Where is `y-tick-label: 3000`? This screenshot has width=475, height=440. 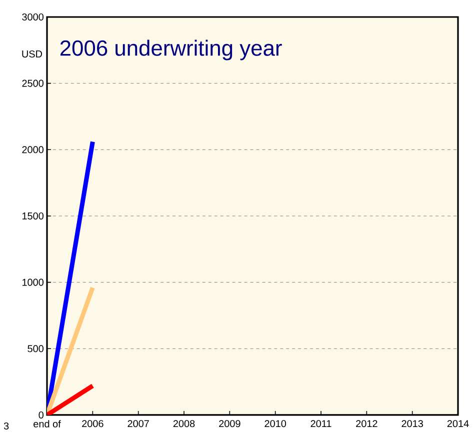 y-tick-label: 3000 is located at coordinates (33, 17).